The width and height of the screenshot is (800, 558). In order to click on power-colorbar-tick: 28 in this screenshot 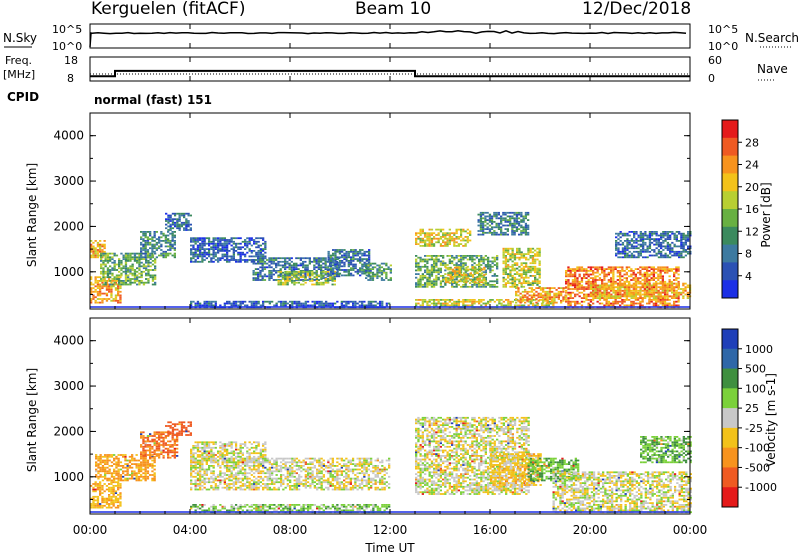, I will do `click(752, 142)`.